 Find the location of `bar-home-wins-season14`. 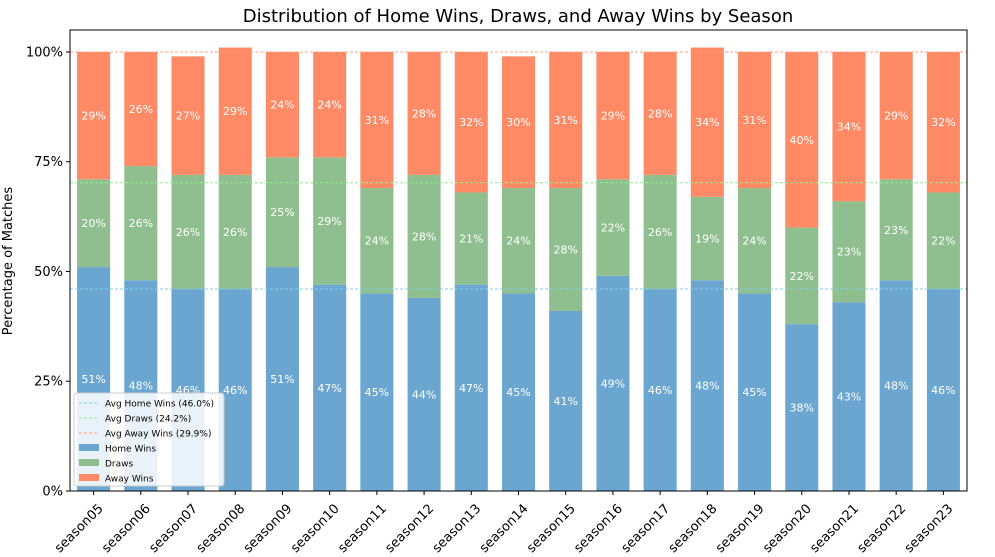

bar-home-wins-season14 is located at coordinates (518, 392).